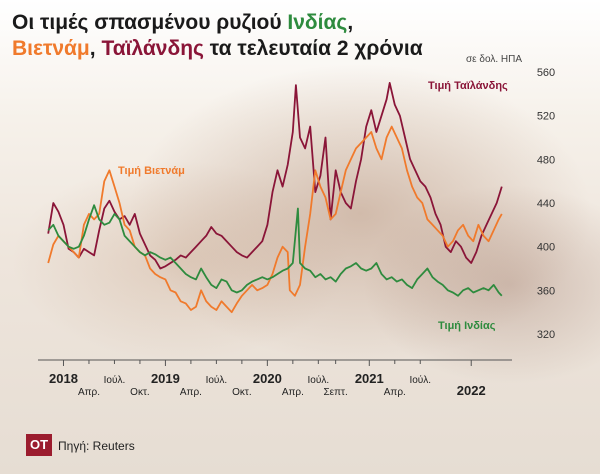 This screenshot has width=600, height=474. Describe the element at coordinates (313, 48) in the screenshot. I see `title-suffix: τα τελευταία 2 χρόνια` at that location.